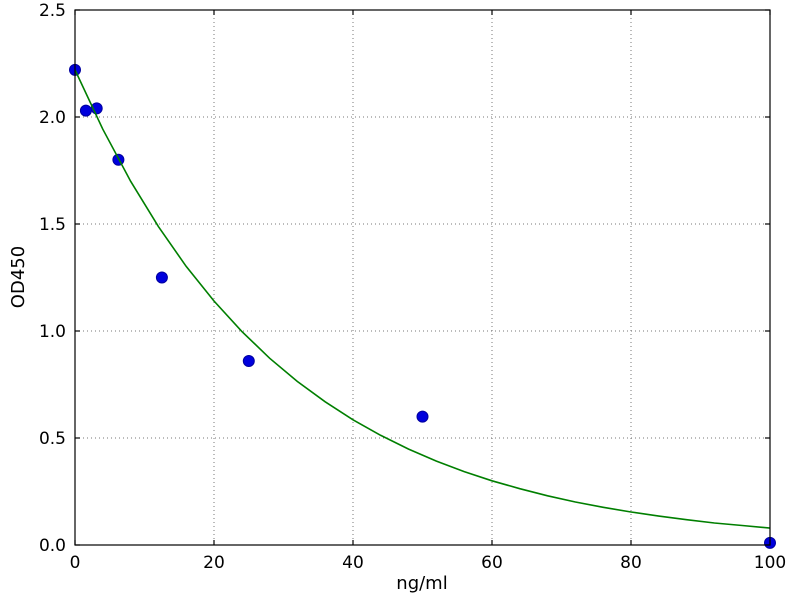 Image resolution: width=800 pixels, height=600 pixels. Describe the element at coordinates (52, 11) in the screenshot. I see `y-tick-label: 2.5` at that location.